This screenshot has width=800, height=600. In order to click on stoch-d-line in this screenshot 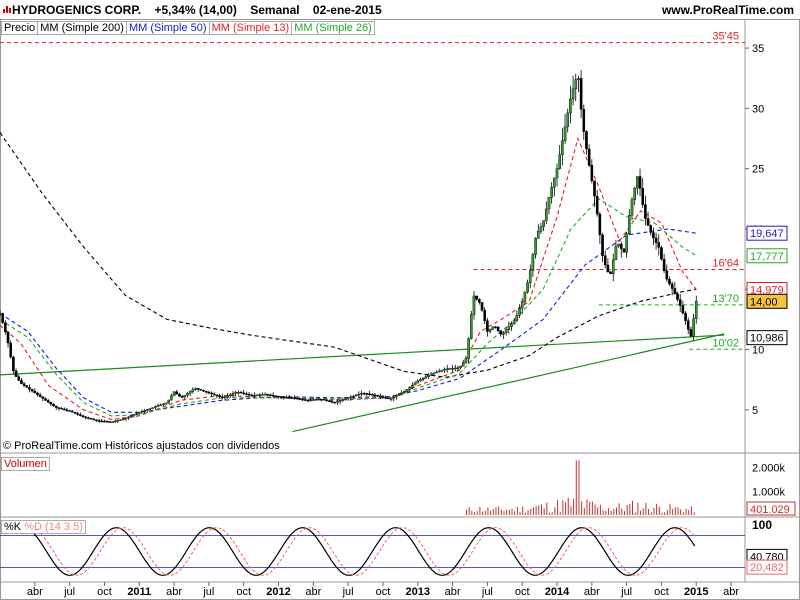, I will do `click(361, 551)`.